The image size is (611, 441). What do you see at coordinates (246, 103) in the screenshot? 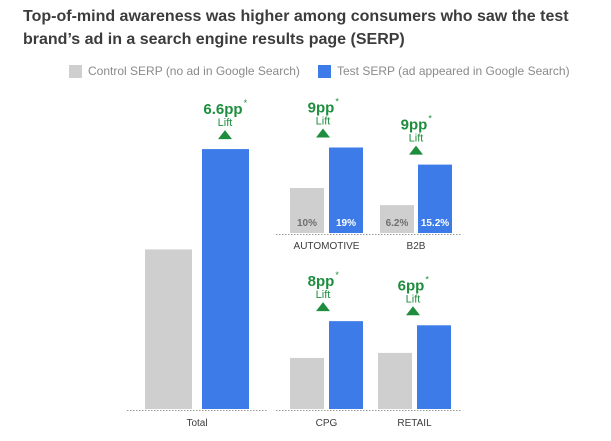
I see `lift-note-total: *` at bounding box center [246, 103].